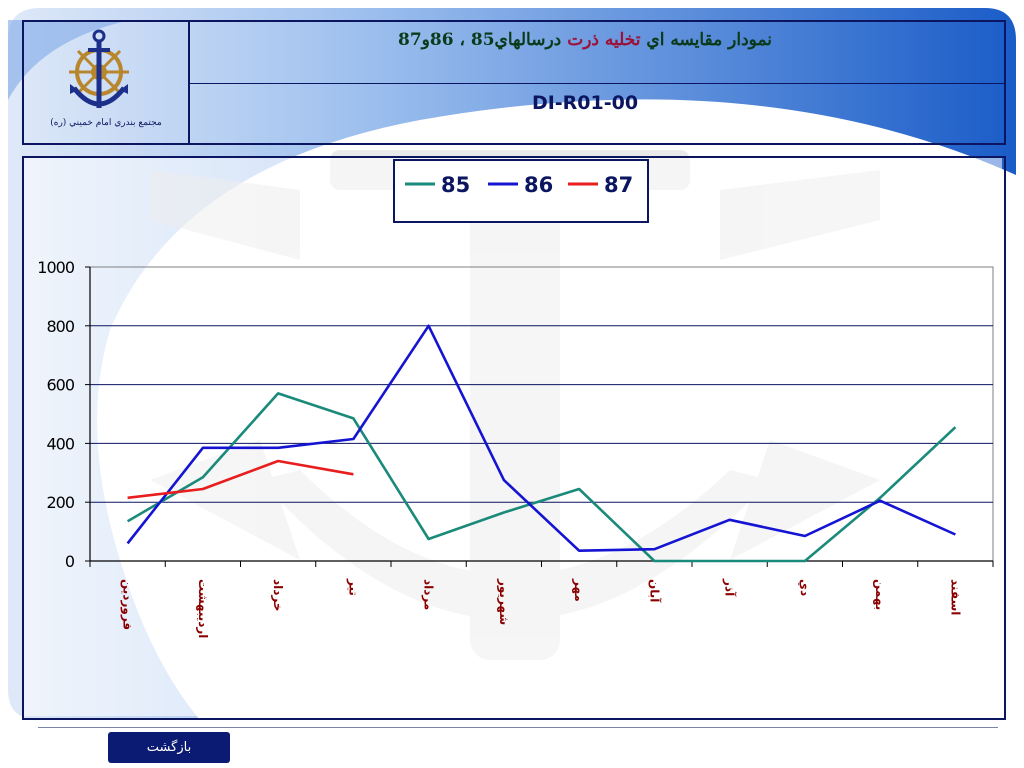  I want to click on legend-label-87: 87, so click(618, 185).